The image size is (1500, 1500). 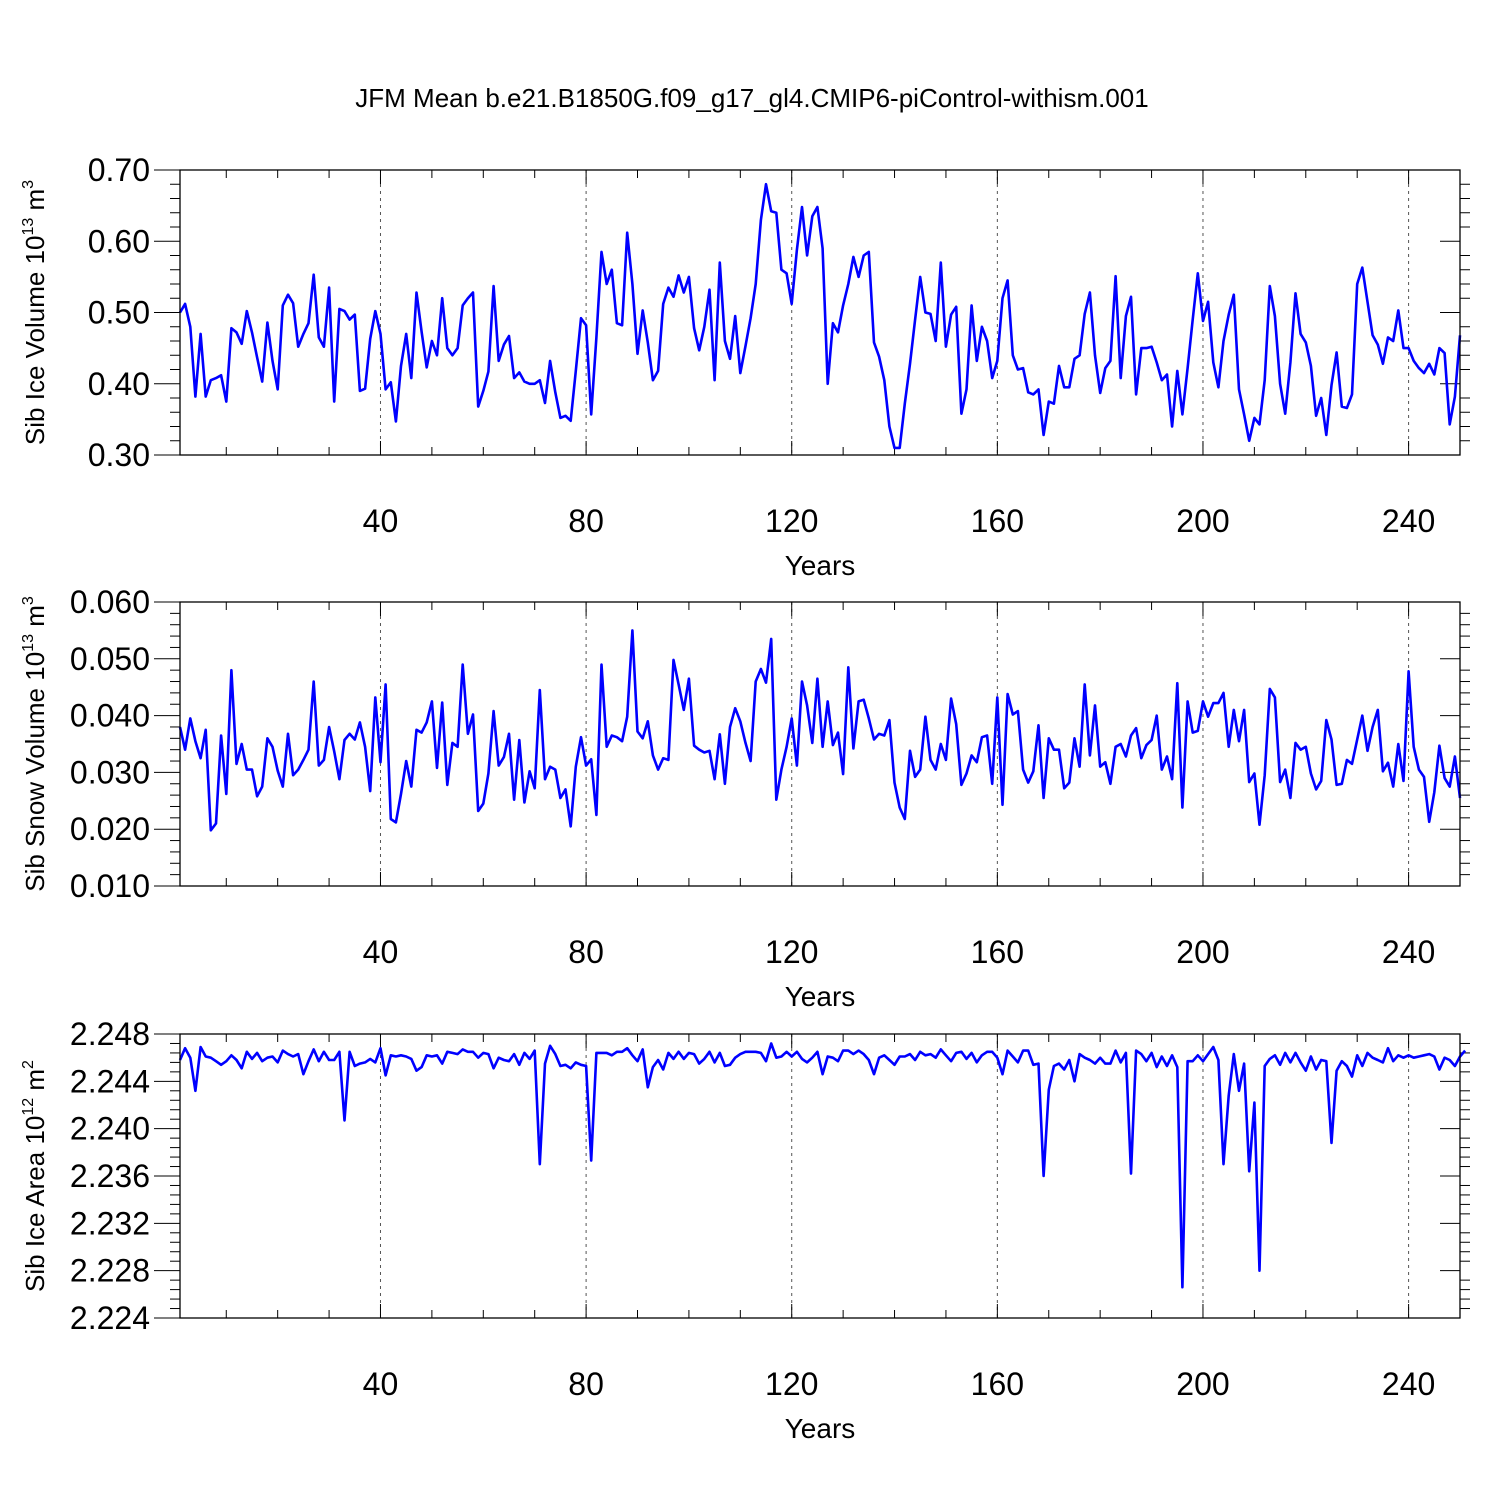 I want to click on y-tick-label: 0.010, so click(x=110, y=886).